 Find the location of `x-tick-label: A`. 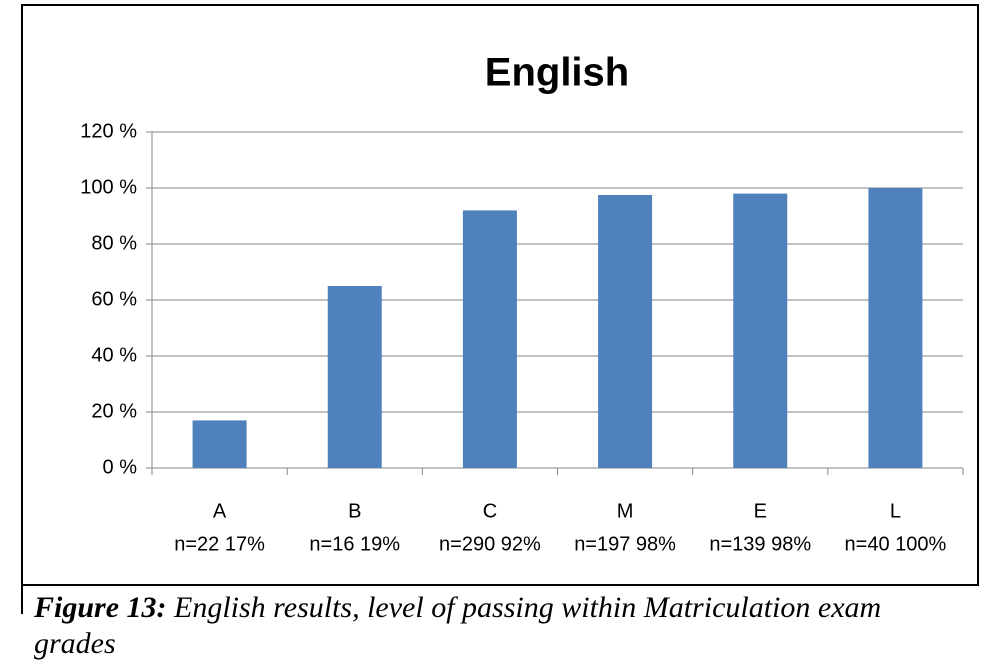

x-tick-label: A is located at coordinates (220, 511).